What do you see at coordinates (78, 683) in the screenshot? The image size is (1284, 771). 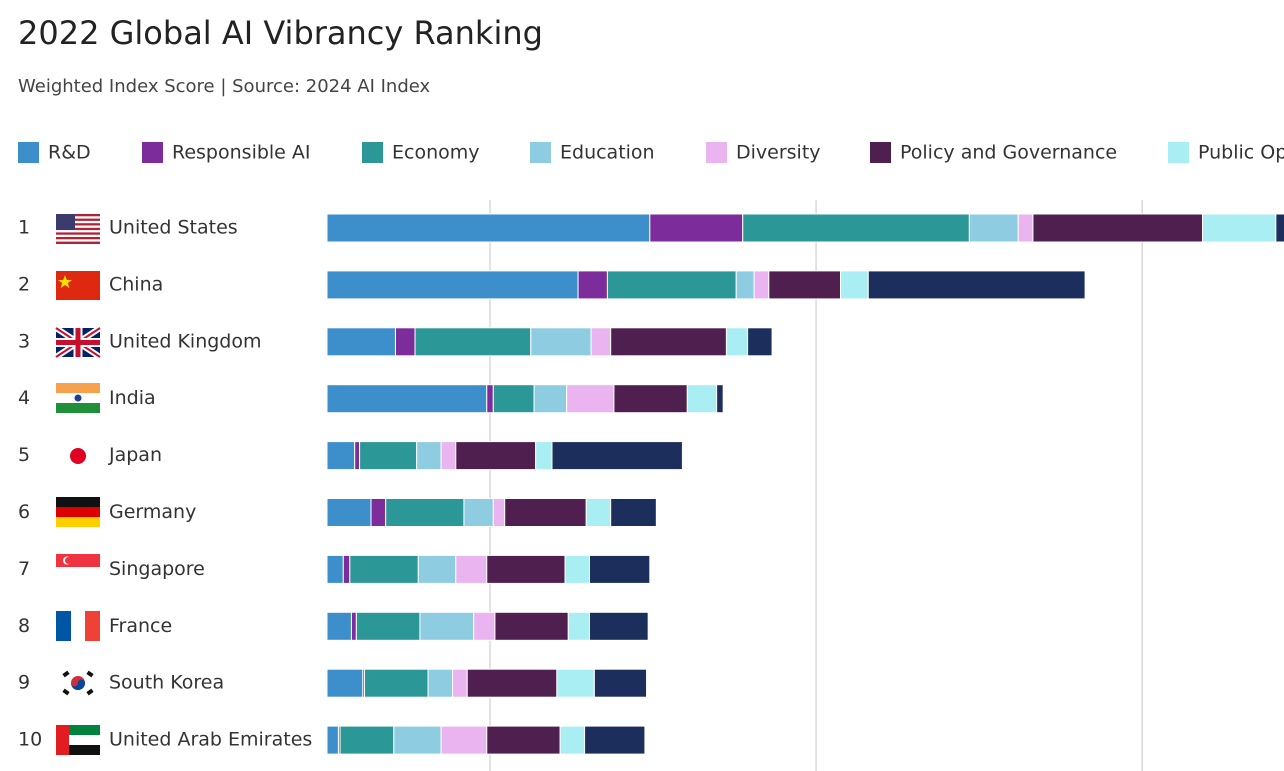 I see `flag-kr` at bounding box center [78, 683].